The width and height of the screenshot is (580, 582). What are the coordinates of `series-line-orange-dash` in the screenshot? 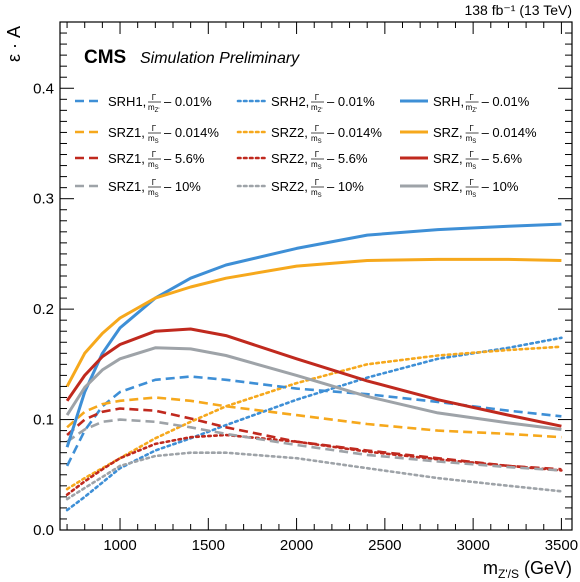 It's located at (314, 417).